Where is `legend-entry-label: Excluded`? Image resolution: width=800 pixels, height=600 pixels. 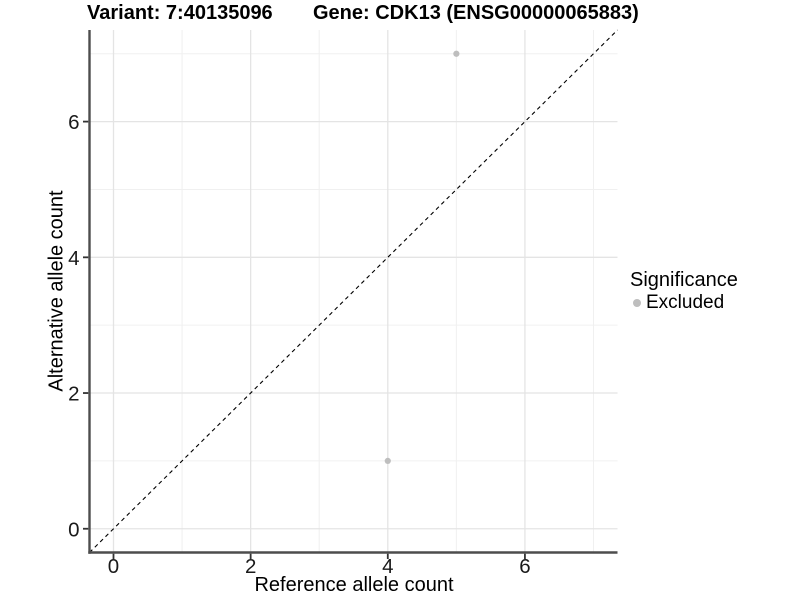 legend-entry-label: Excluded is located at coordinates (685, 302).